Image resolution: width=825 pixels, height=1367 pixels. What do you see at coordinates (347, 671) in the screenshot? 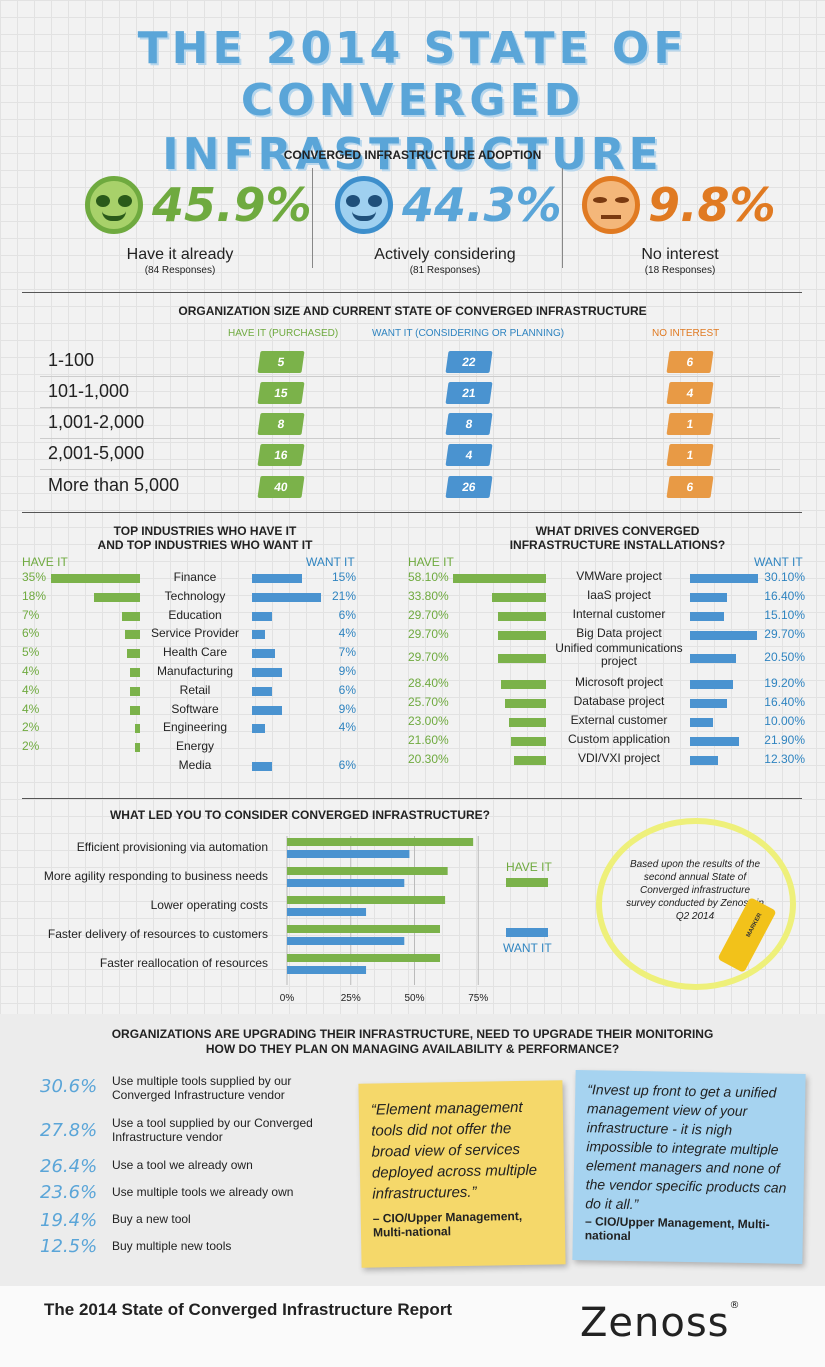
I see `industry-want-pct: 9%` at bounding box center [347, 671].